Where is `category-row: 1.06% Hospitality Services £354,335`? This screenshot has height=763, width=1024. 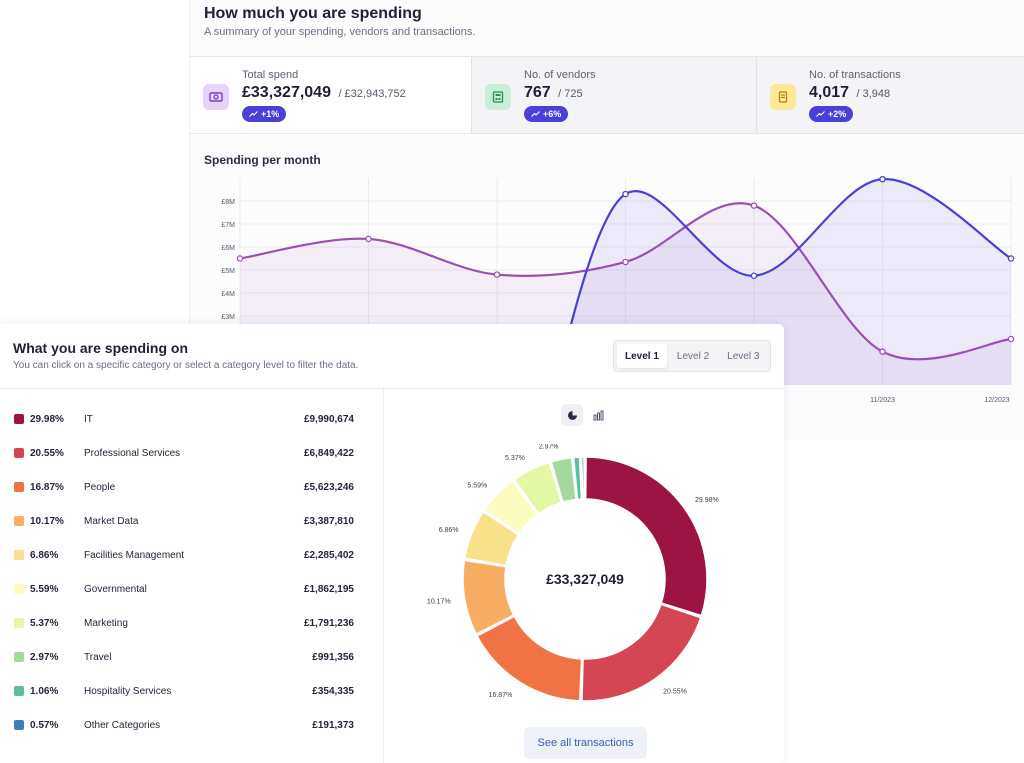 category-row: 1.06% Hospitality Services £354,335 is located at coordinates (184, 691).